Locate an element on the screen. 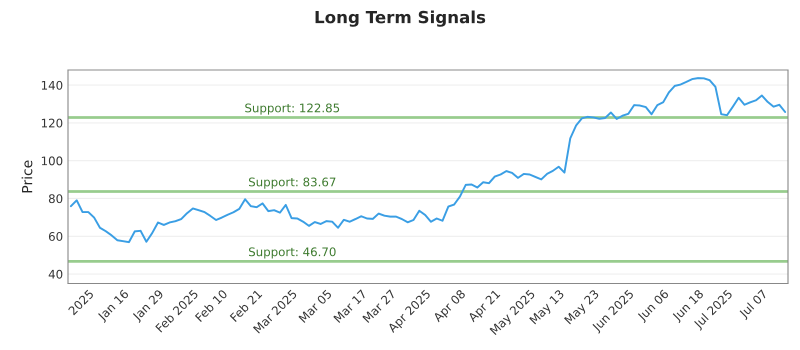 Image resolution: width=800 pixels, height=350 pixels. y-tick-label: 40 is located at coordinates (55, 274).